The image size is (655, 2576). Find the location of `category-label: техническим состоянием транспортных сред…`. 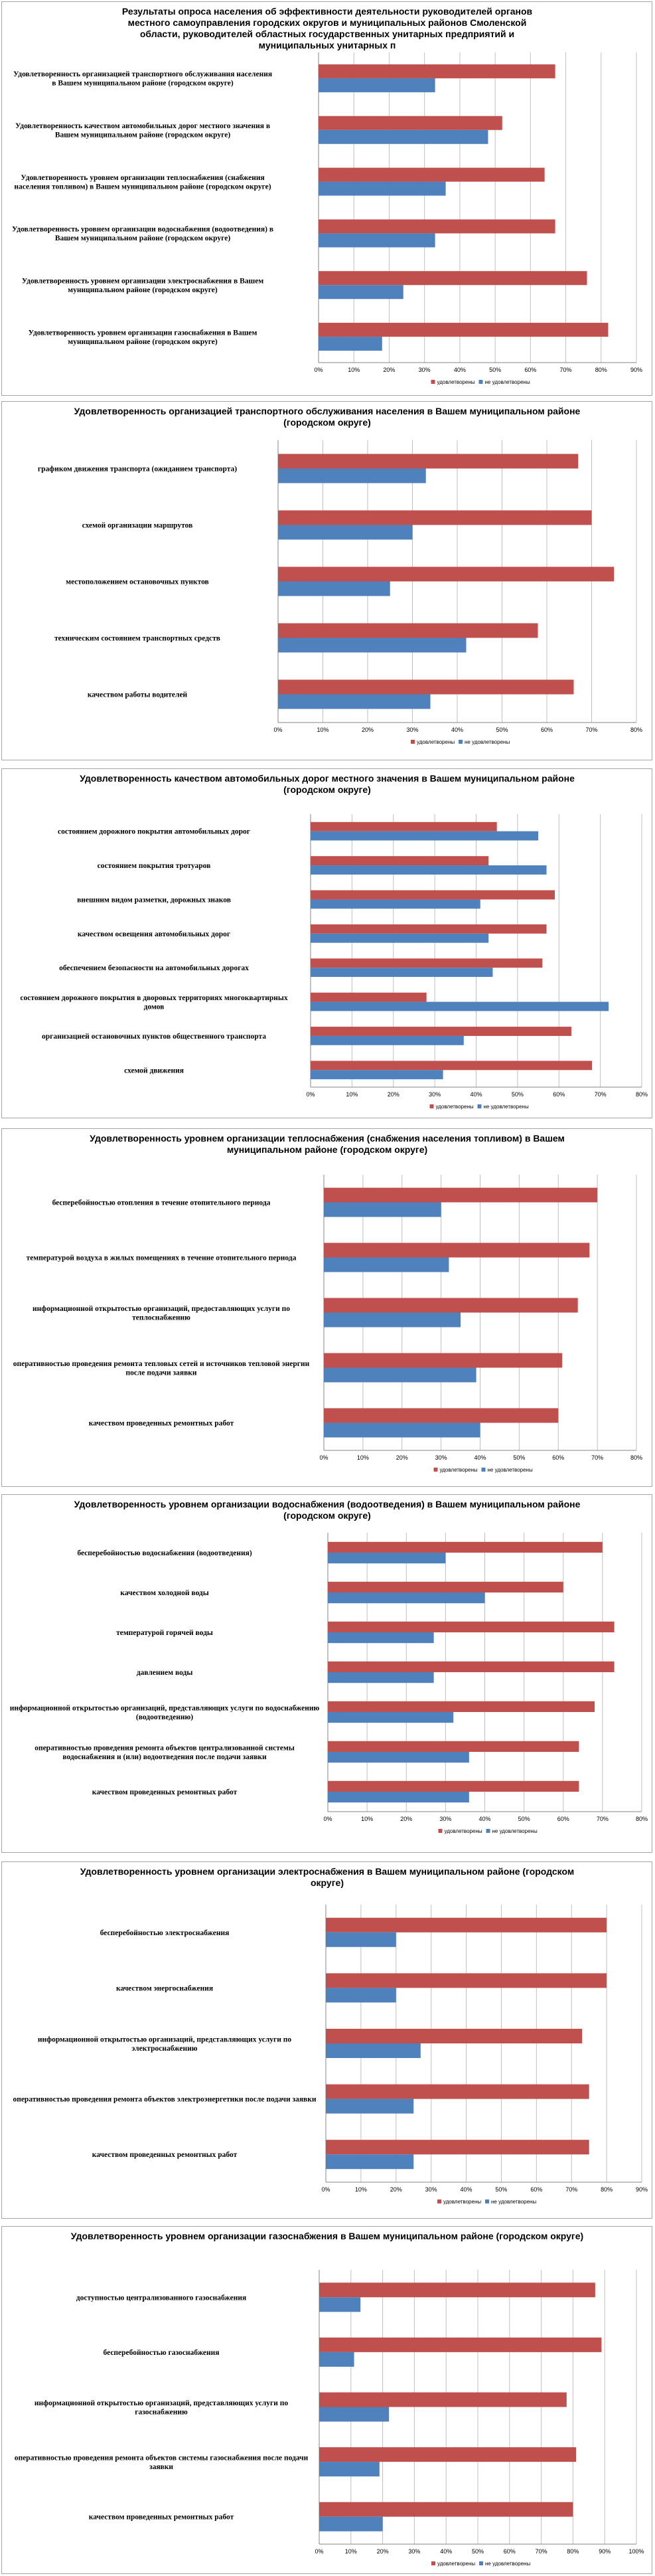

category-label: техническим состоянием транспортных сред… is located at coordinates (137, 639).